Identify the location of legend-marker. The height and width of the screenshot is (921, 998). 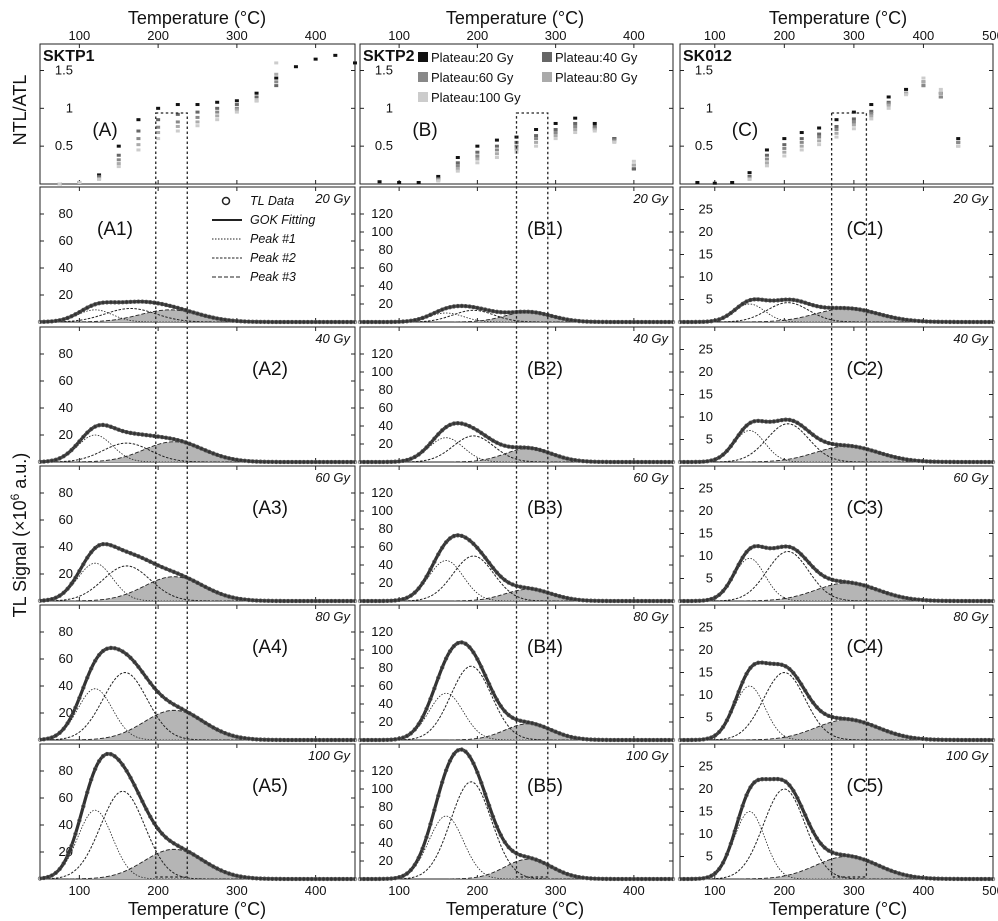
(226, 201).